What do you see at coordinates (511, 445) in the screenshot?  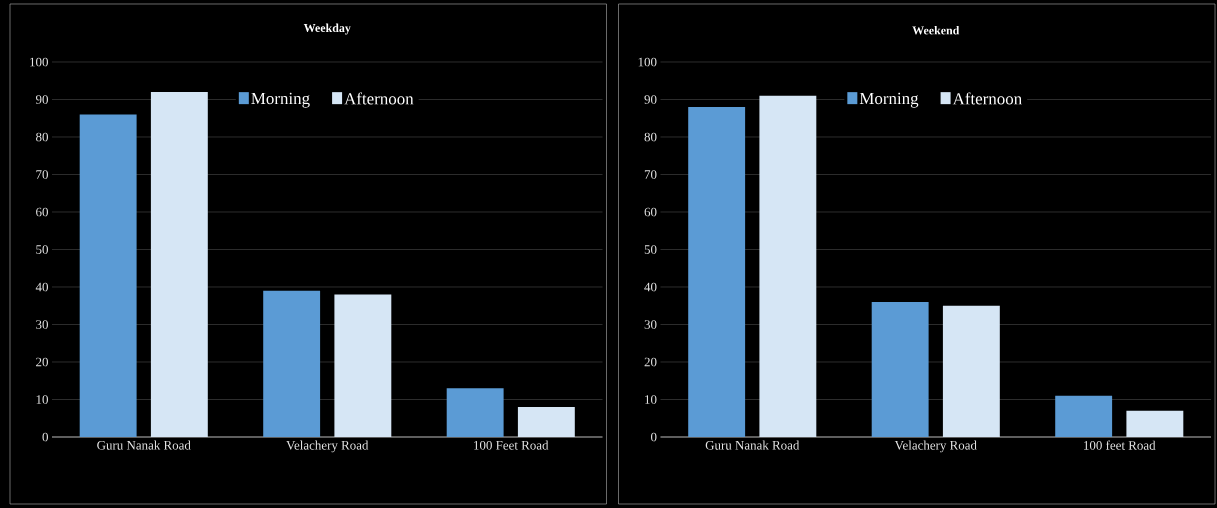 I see `x-tick-label: 100 Feet Road` at bounding box center [511, 445].